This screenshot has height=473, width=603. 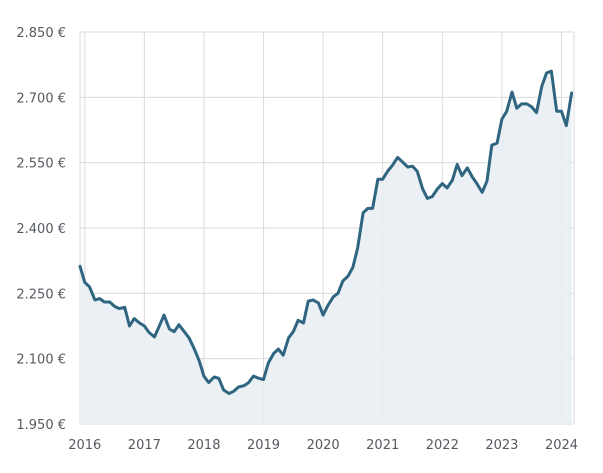 What do you see at coordinates (144, 445) in the screenshot?
I see `x-tick-label: 2017` at bounding box center [144, 445].